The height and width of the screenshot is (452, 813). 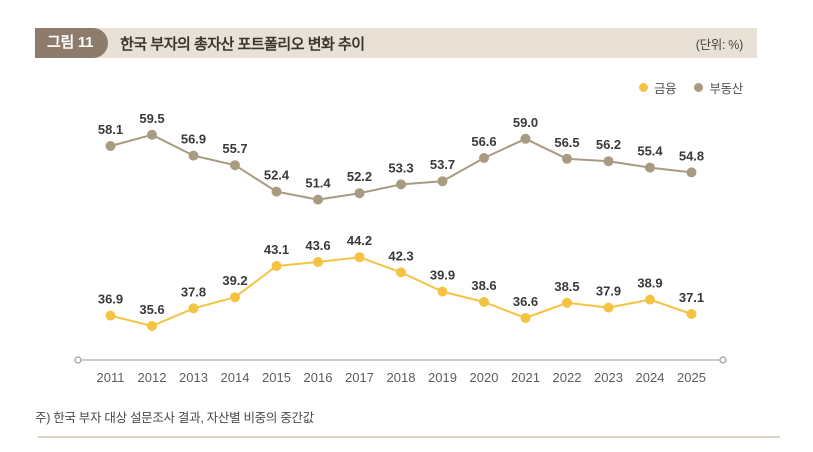 I want to click on x-tick-label: 2023, so click(x=608, y=377).